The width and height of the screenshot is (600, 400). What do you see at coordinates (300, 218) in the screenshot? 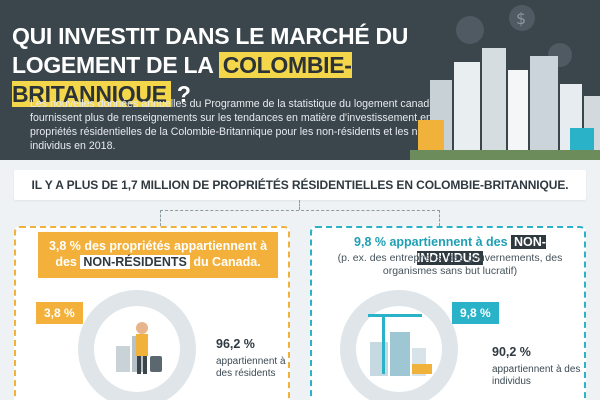
I see `connector-bracket` at bounding box center [300, 218].